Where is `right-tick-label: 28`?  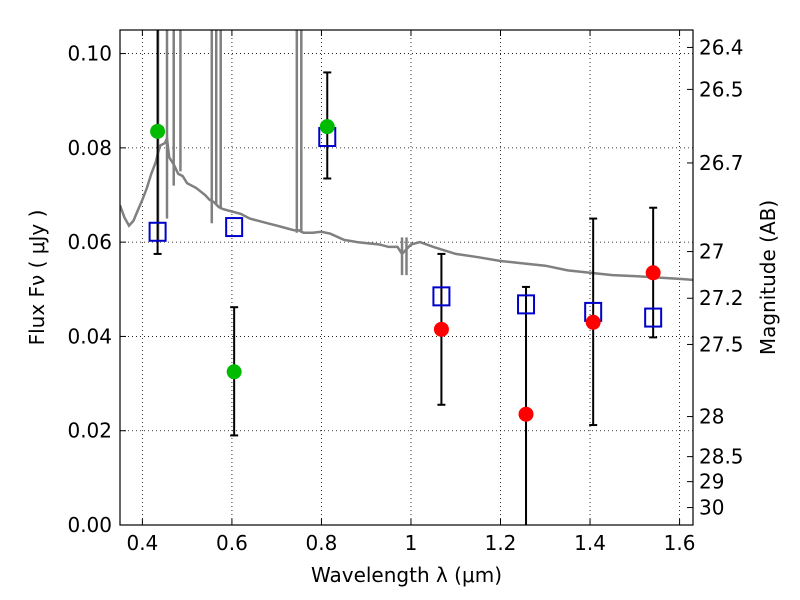 right-tick-label: 28 is located at coordinates (711, 417).